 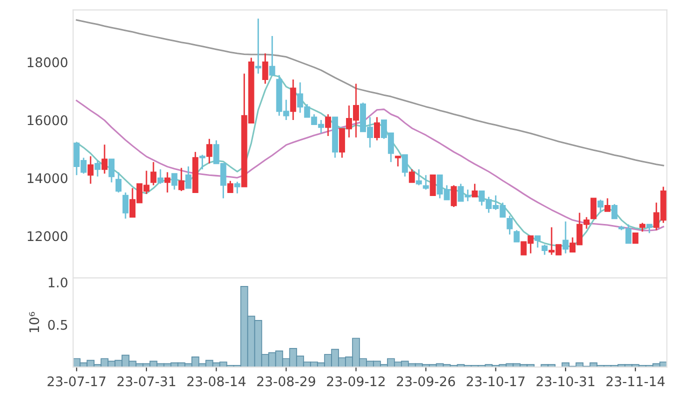 I want to click on x-tick-label: 23-11-14, so click(x=635, y=381).